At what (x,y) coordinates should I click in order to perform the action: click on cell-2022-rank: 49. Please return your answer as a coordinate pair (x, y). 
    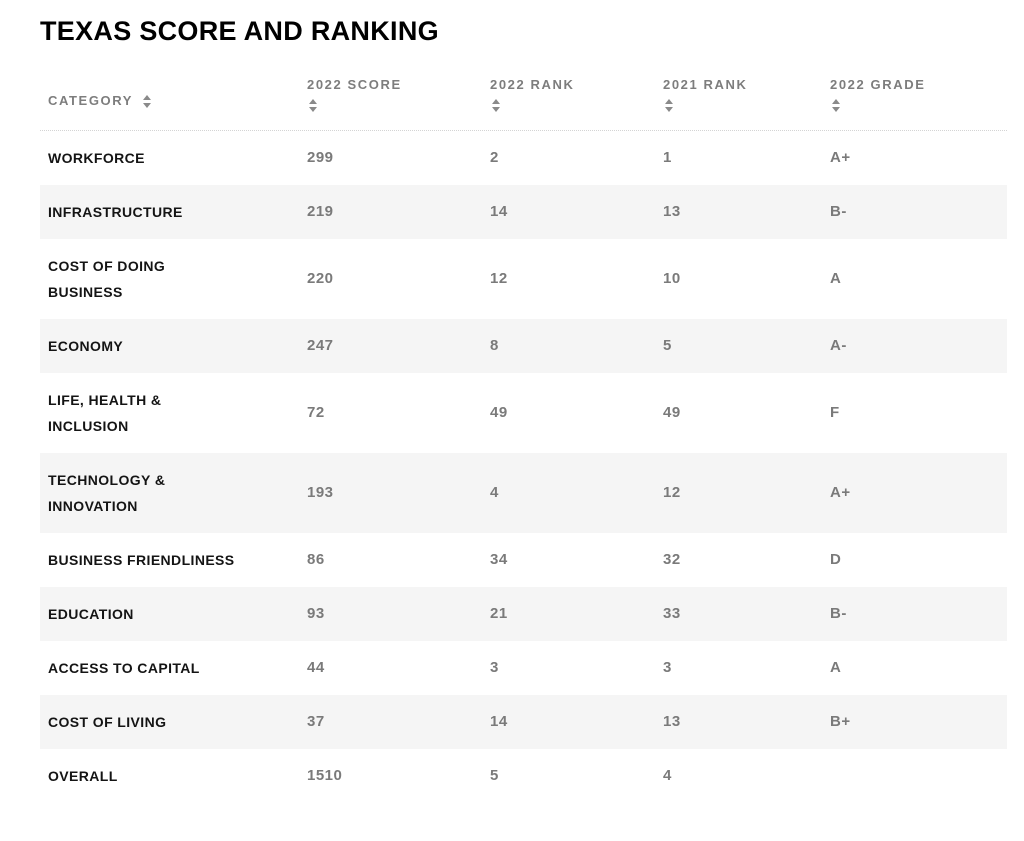
    Looking at the image, I should click on (499, 412).